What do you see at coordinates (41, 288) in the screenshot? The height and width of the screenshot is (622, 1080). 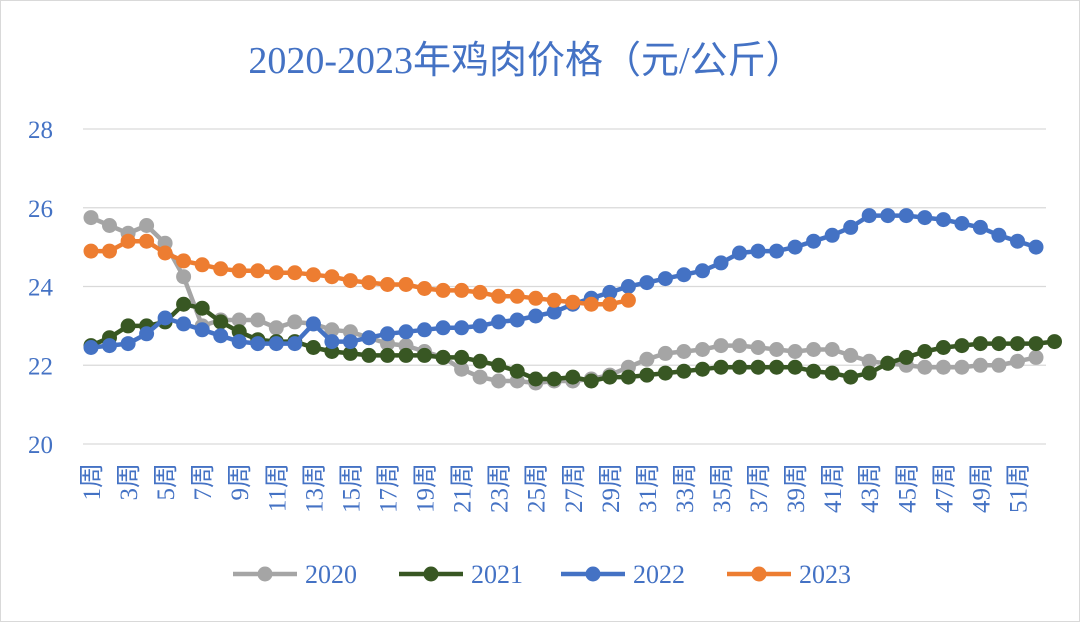 I see `y-tick-label-24: 24` at bounding box center [41, 288].